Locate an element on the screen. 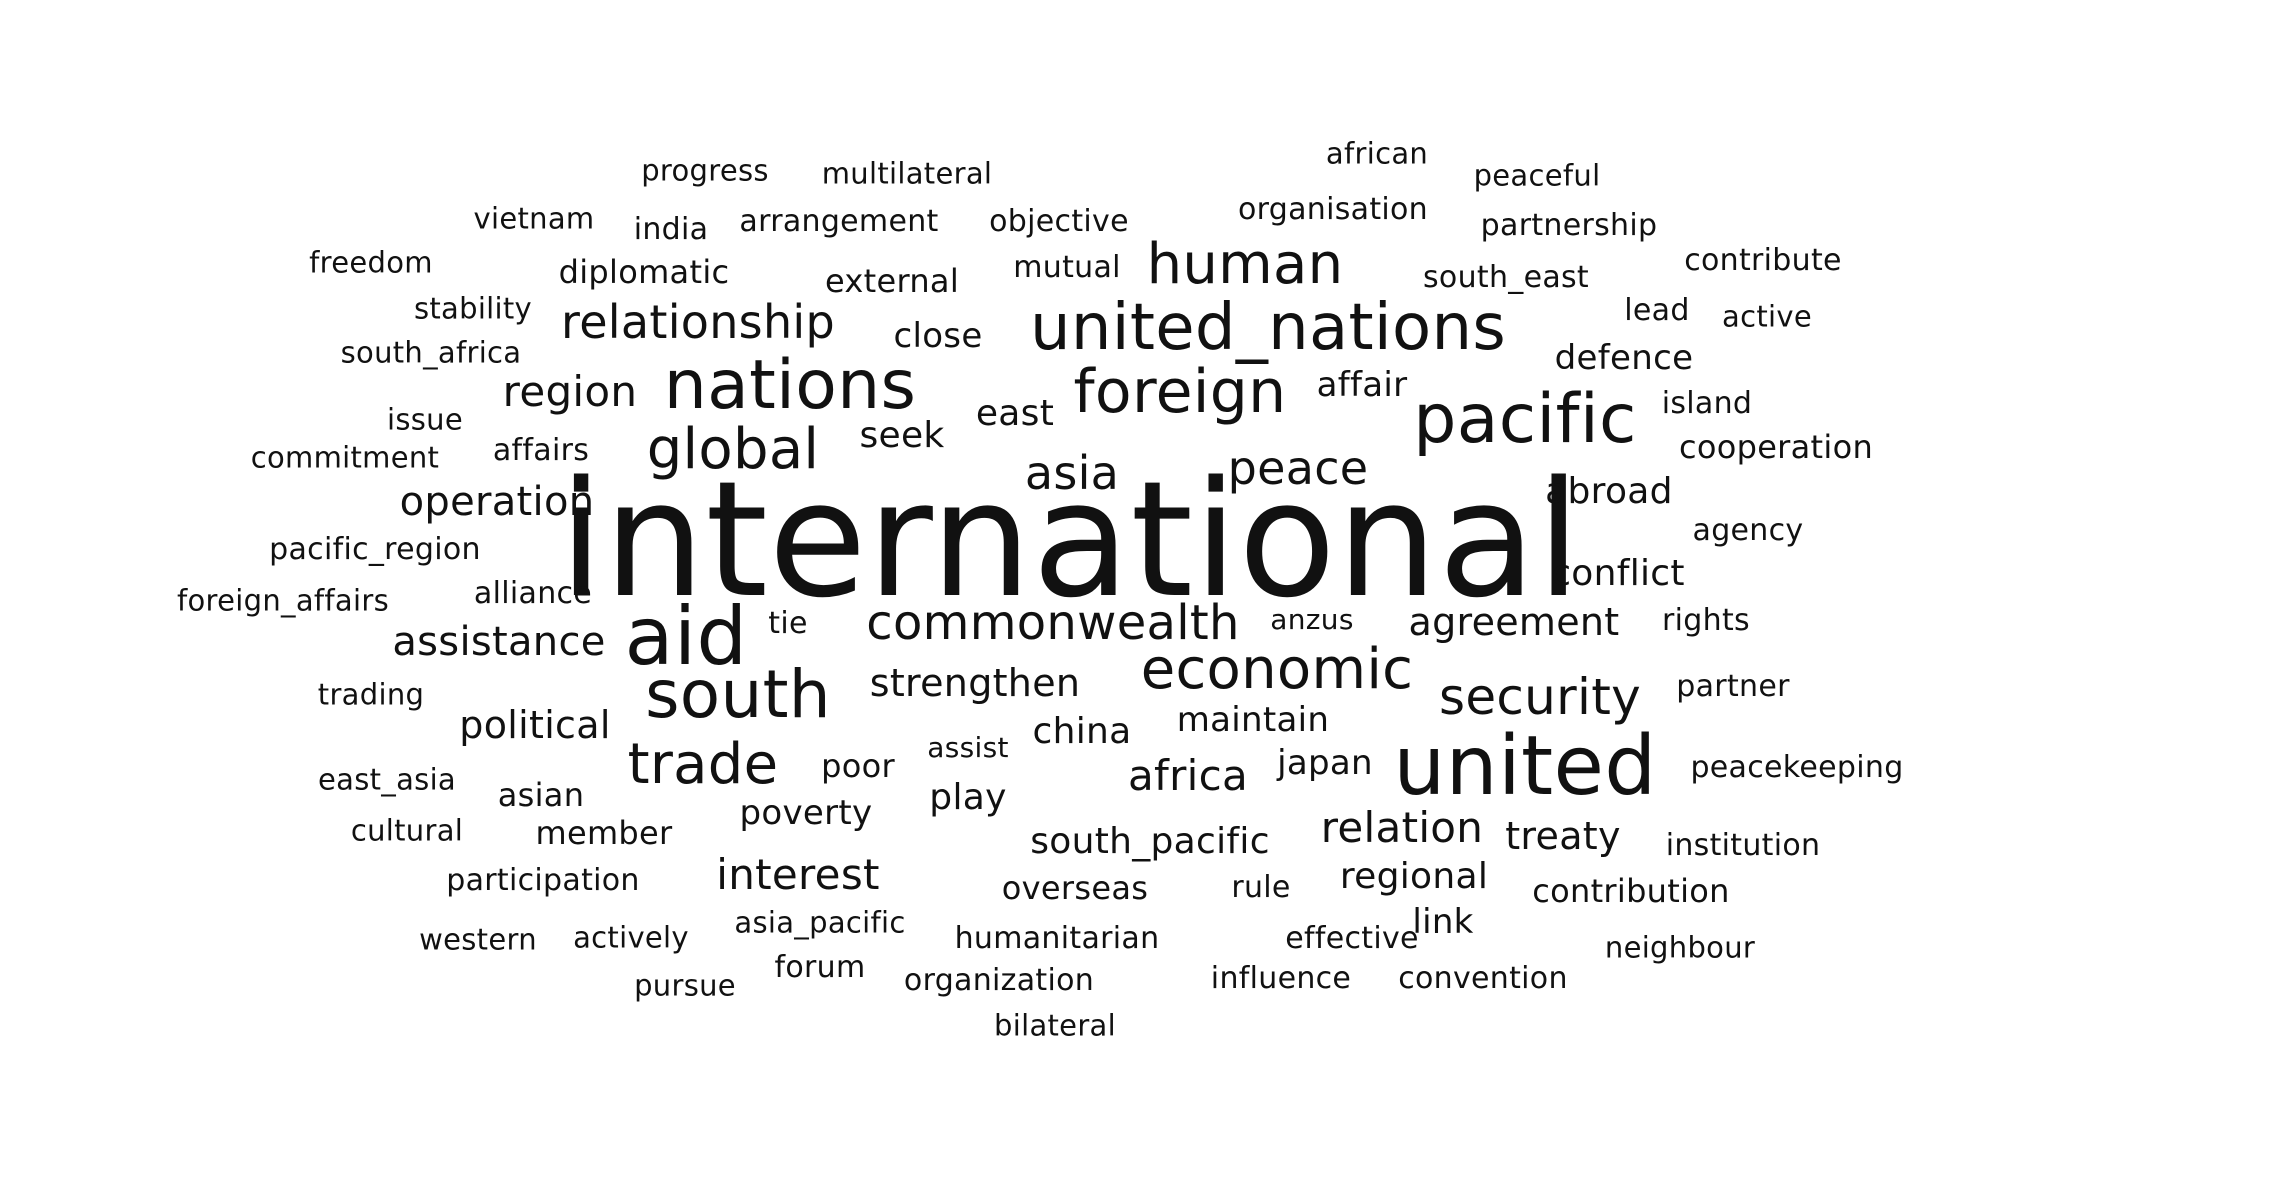  word-east-asia: east_asia is located at coordinates (387, 779).